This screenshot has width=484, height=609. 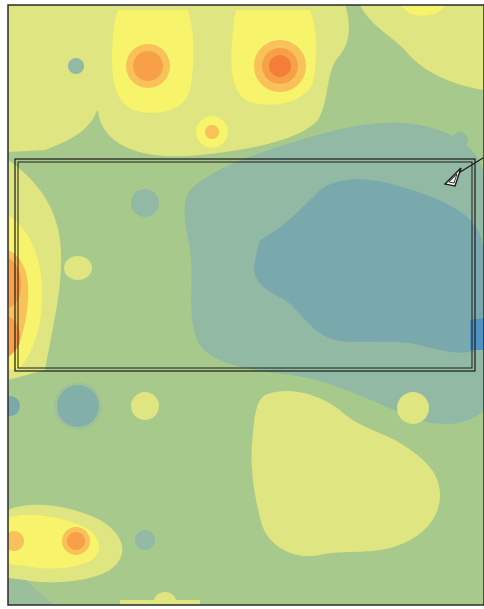 I want to click on heat-region-bottom-left, so click(x=65, y=543).